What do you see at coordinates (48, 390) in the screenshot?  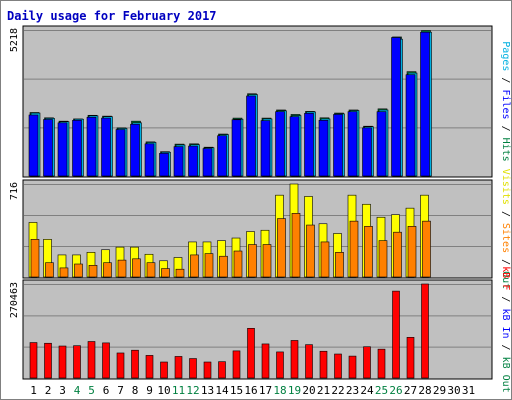 I see `day-label-2: 2` at bounding box center [48, 390].